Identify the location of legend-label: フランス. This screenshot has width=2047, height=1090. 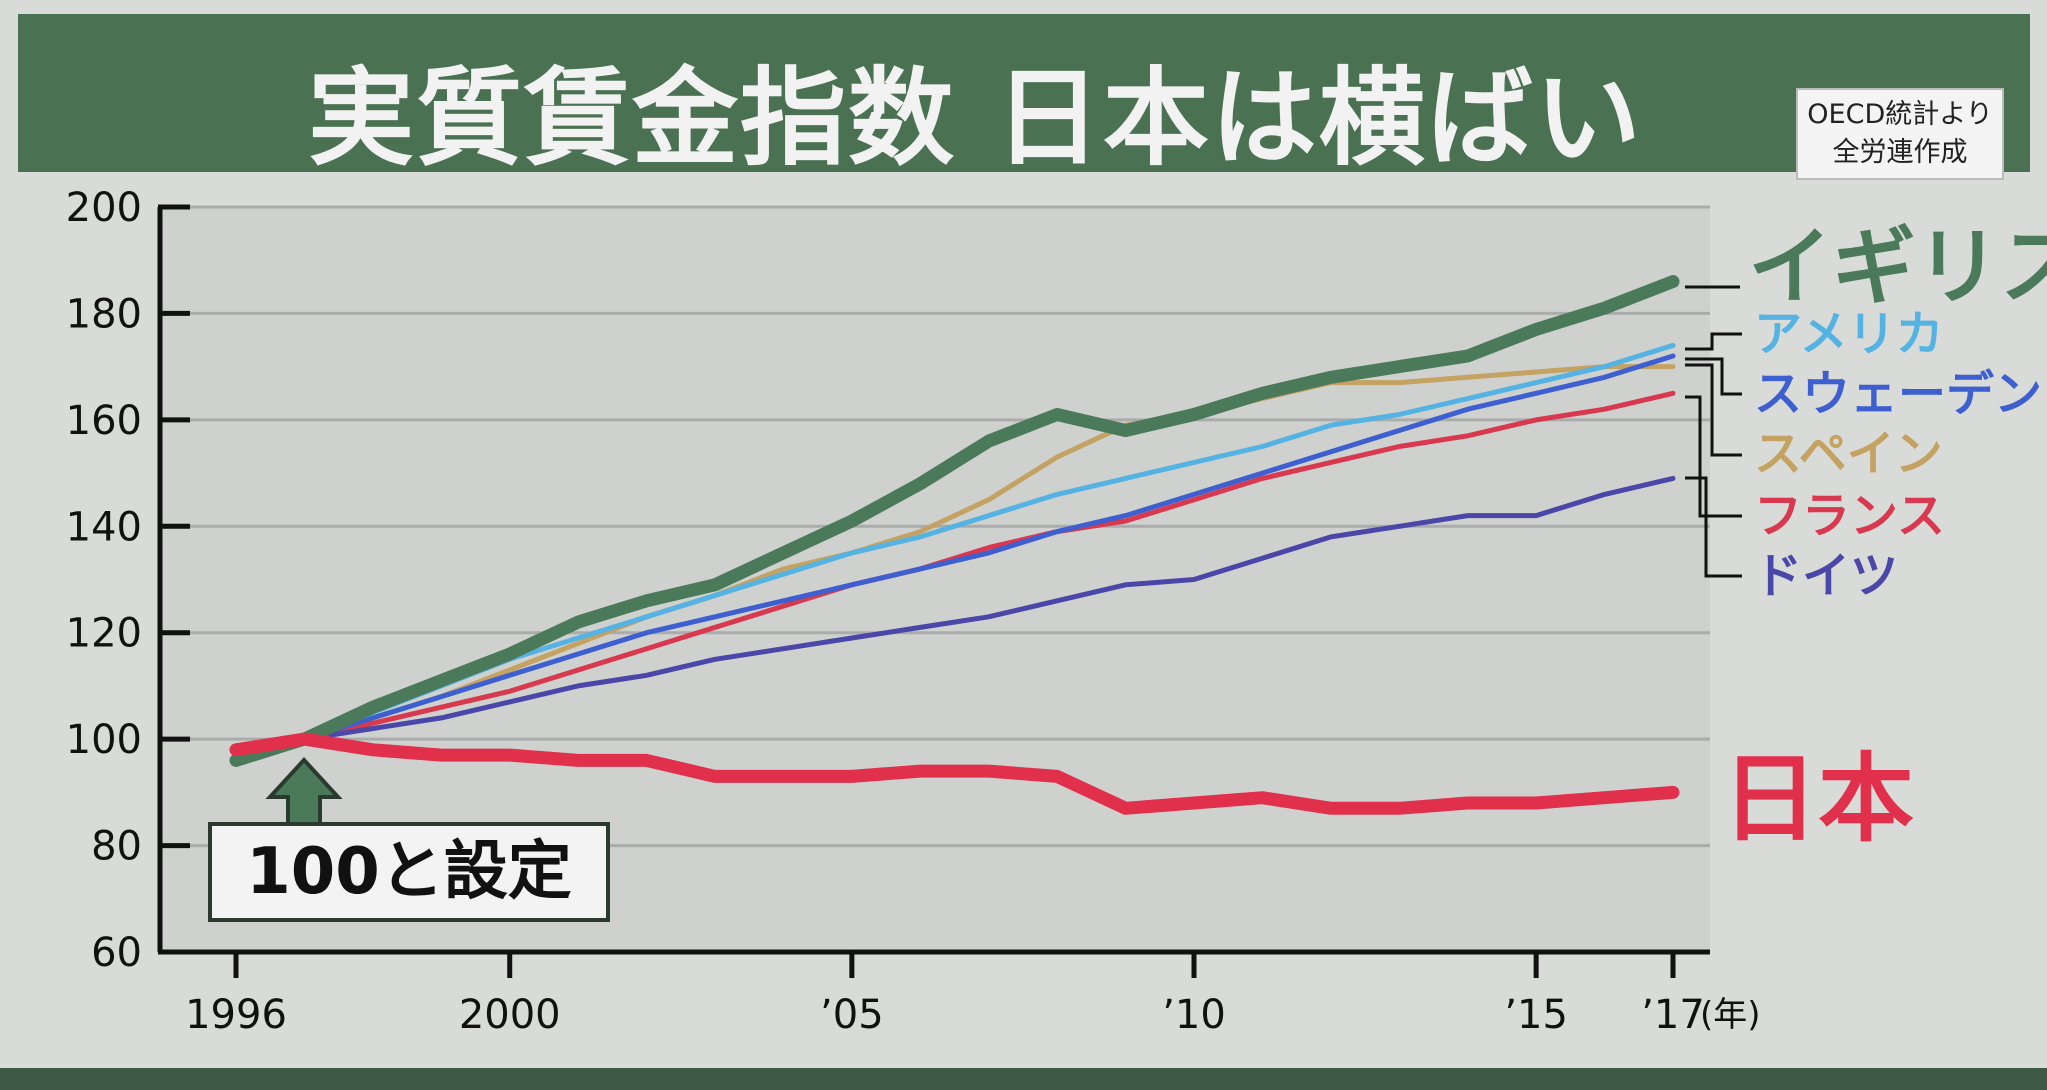
(1849, 516).